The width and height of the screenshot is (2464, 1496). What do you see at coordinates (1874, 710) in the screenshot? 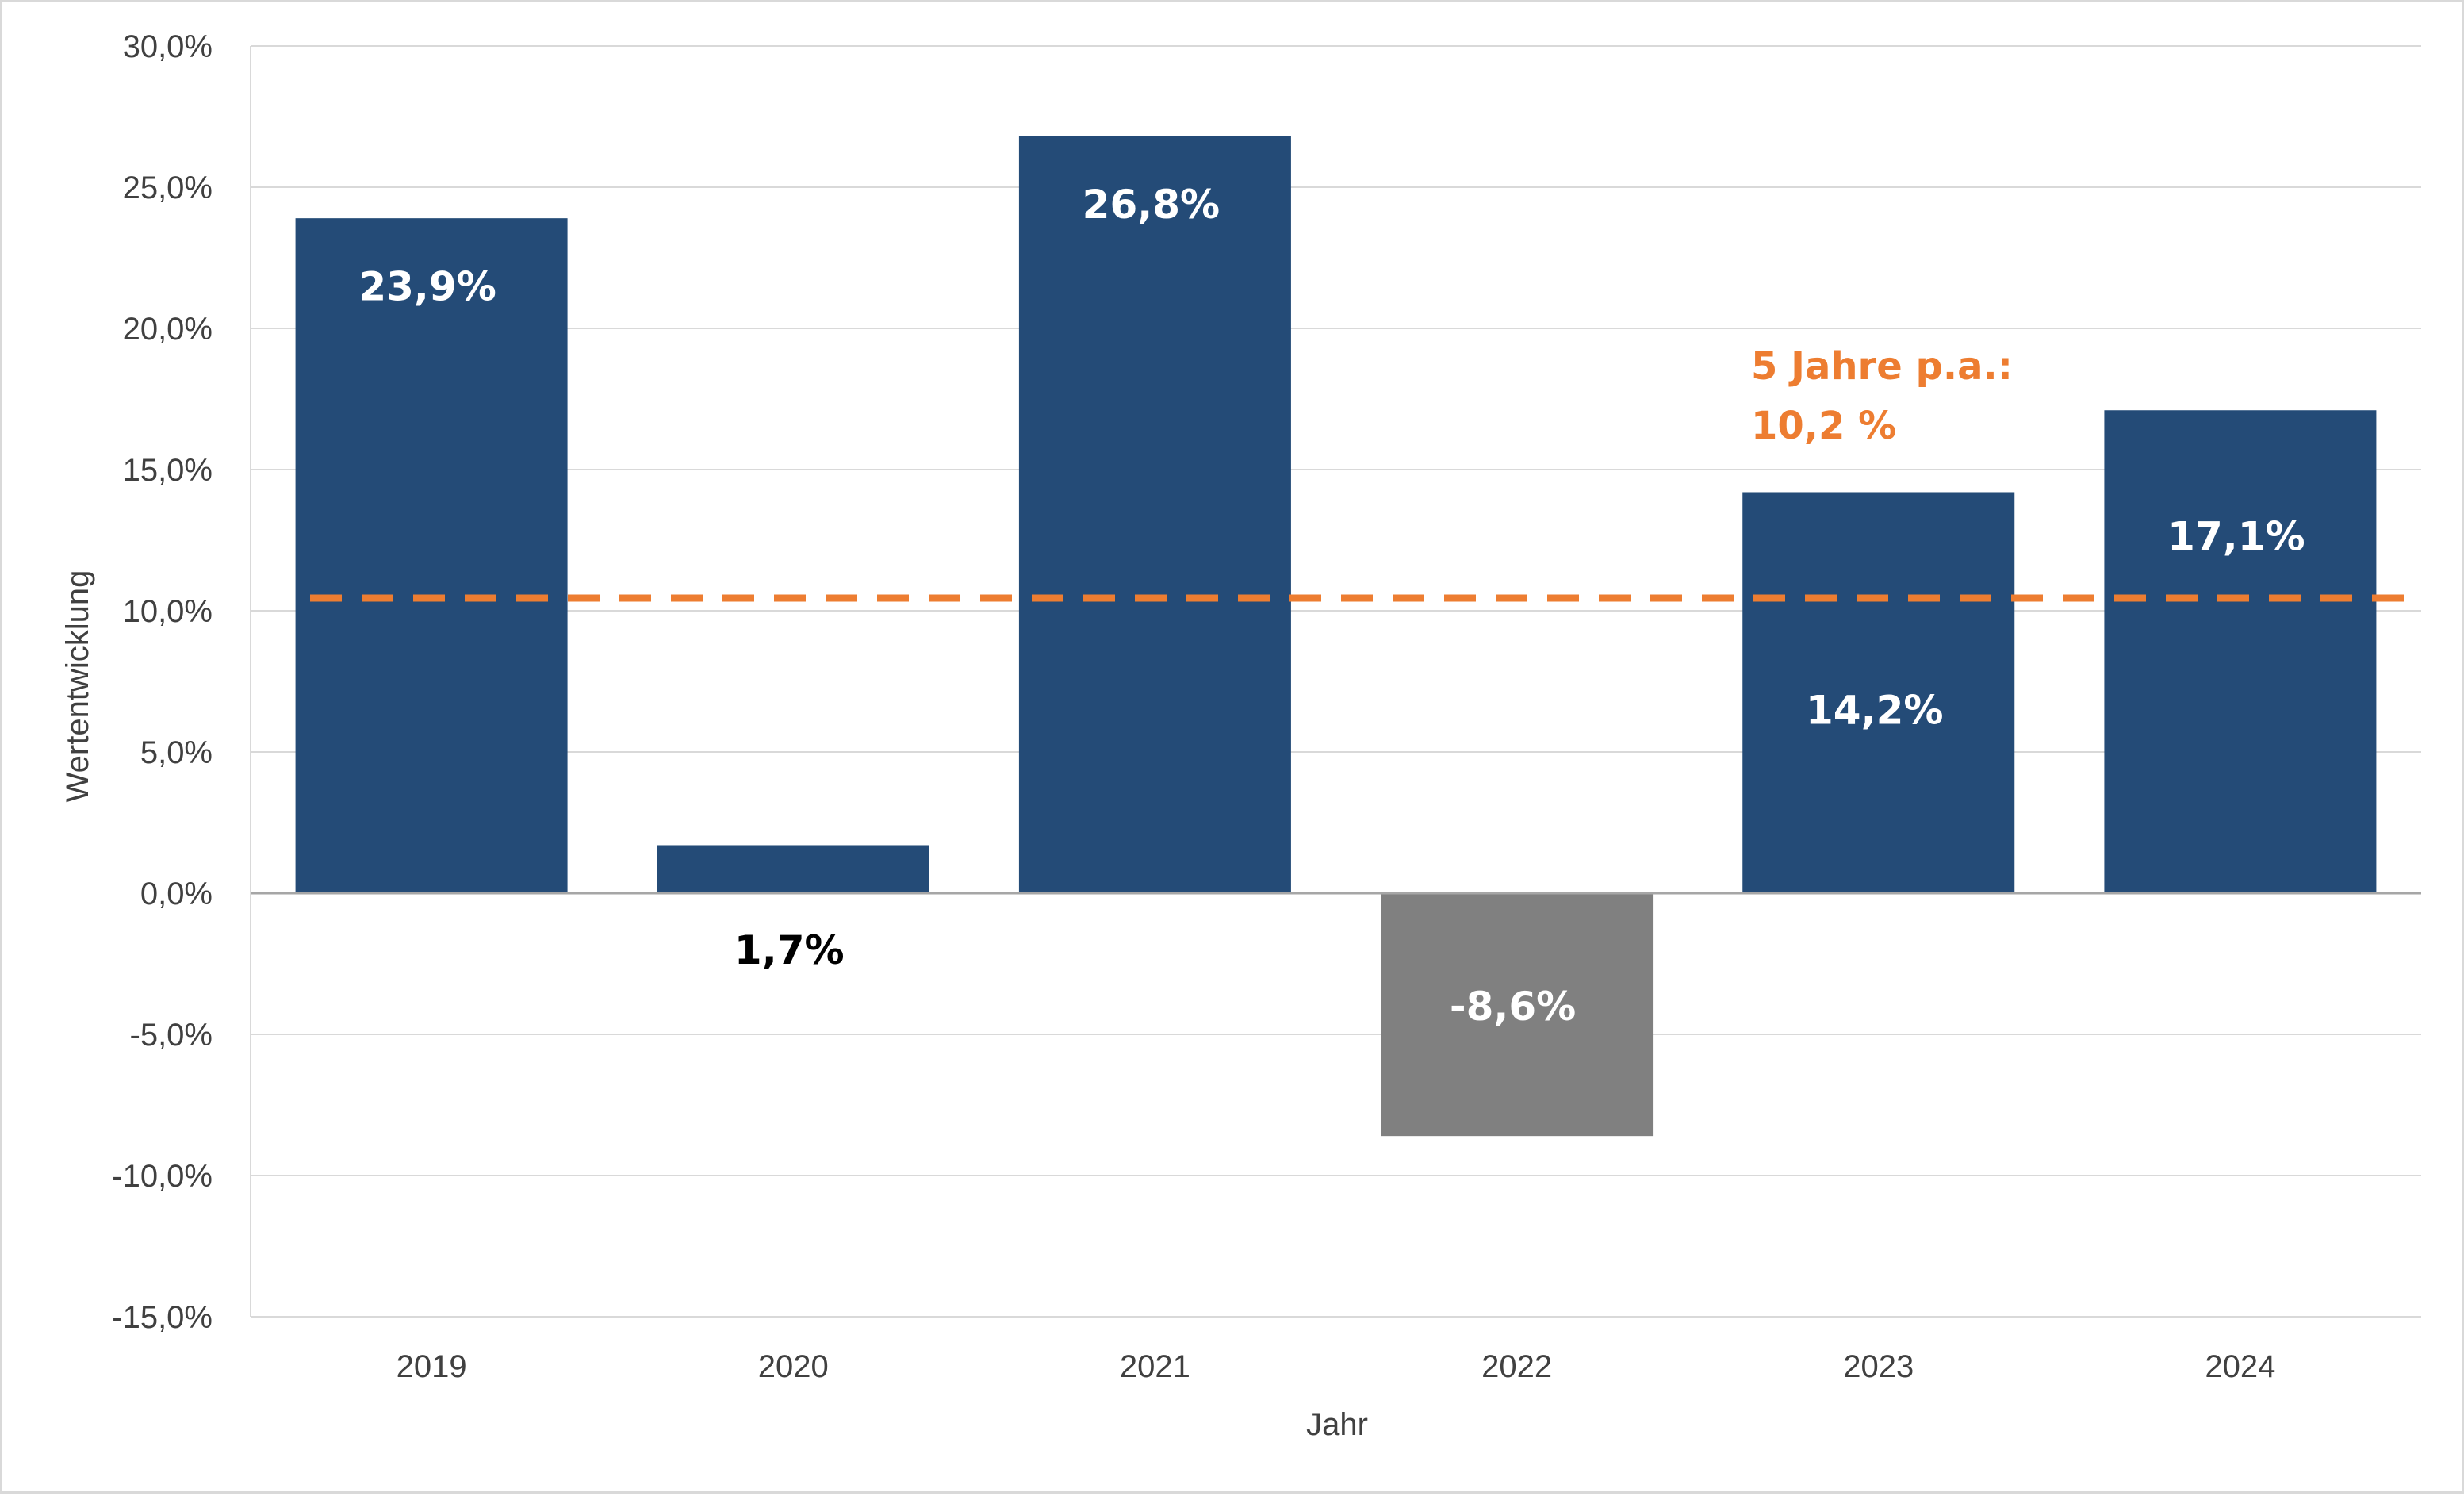
I see `data-label: 14,2%` at bounding box center [1874, 710].